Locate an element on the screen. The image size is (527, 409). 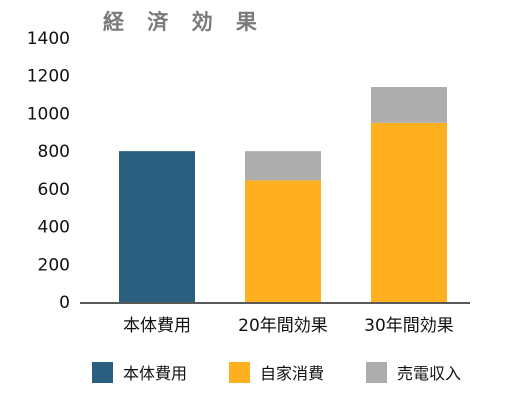
x-tick-label: 本体費用 is located at coordinates (157, 326).